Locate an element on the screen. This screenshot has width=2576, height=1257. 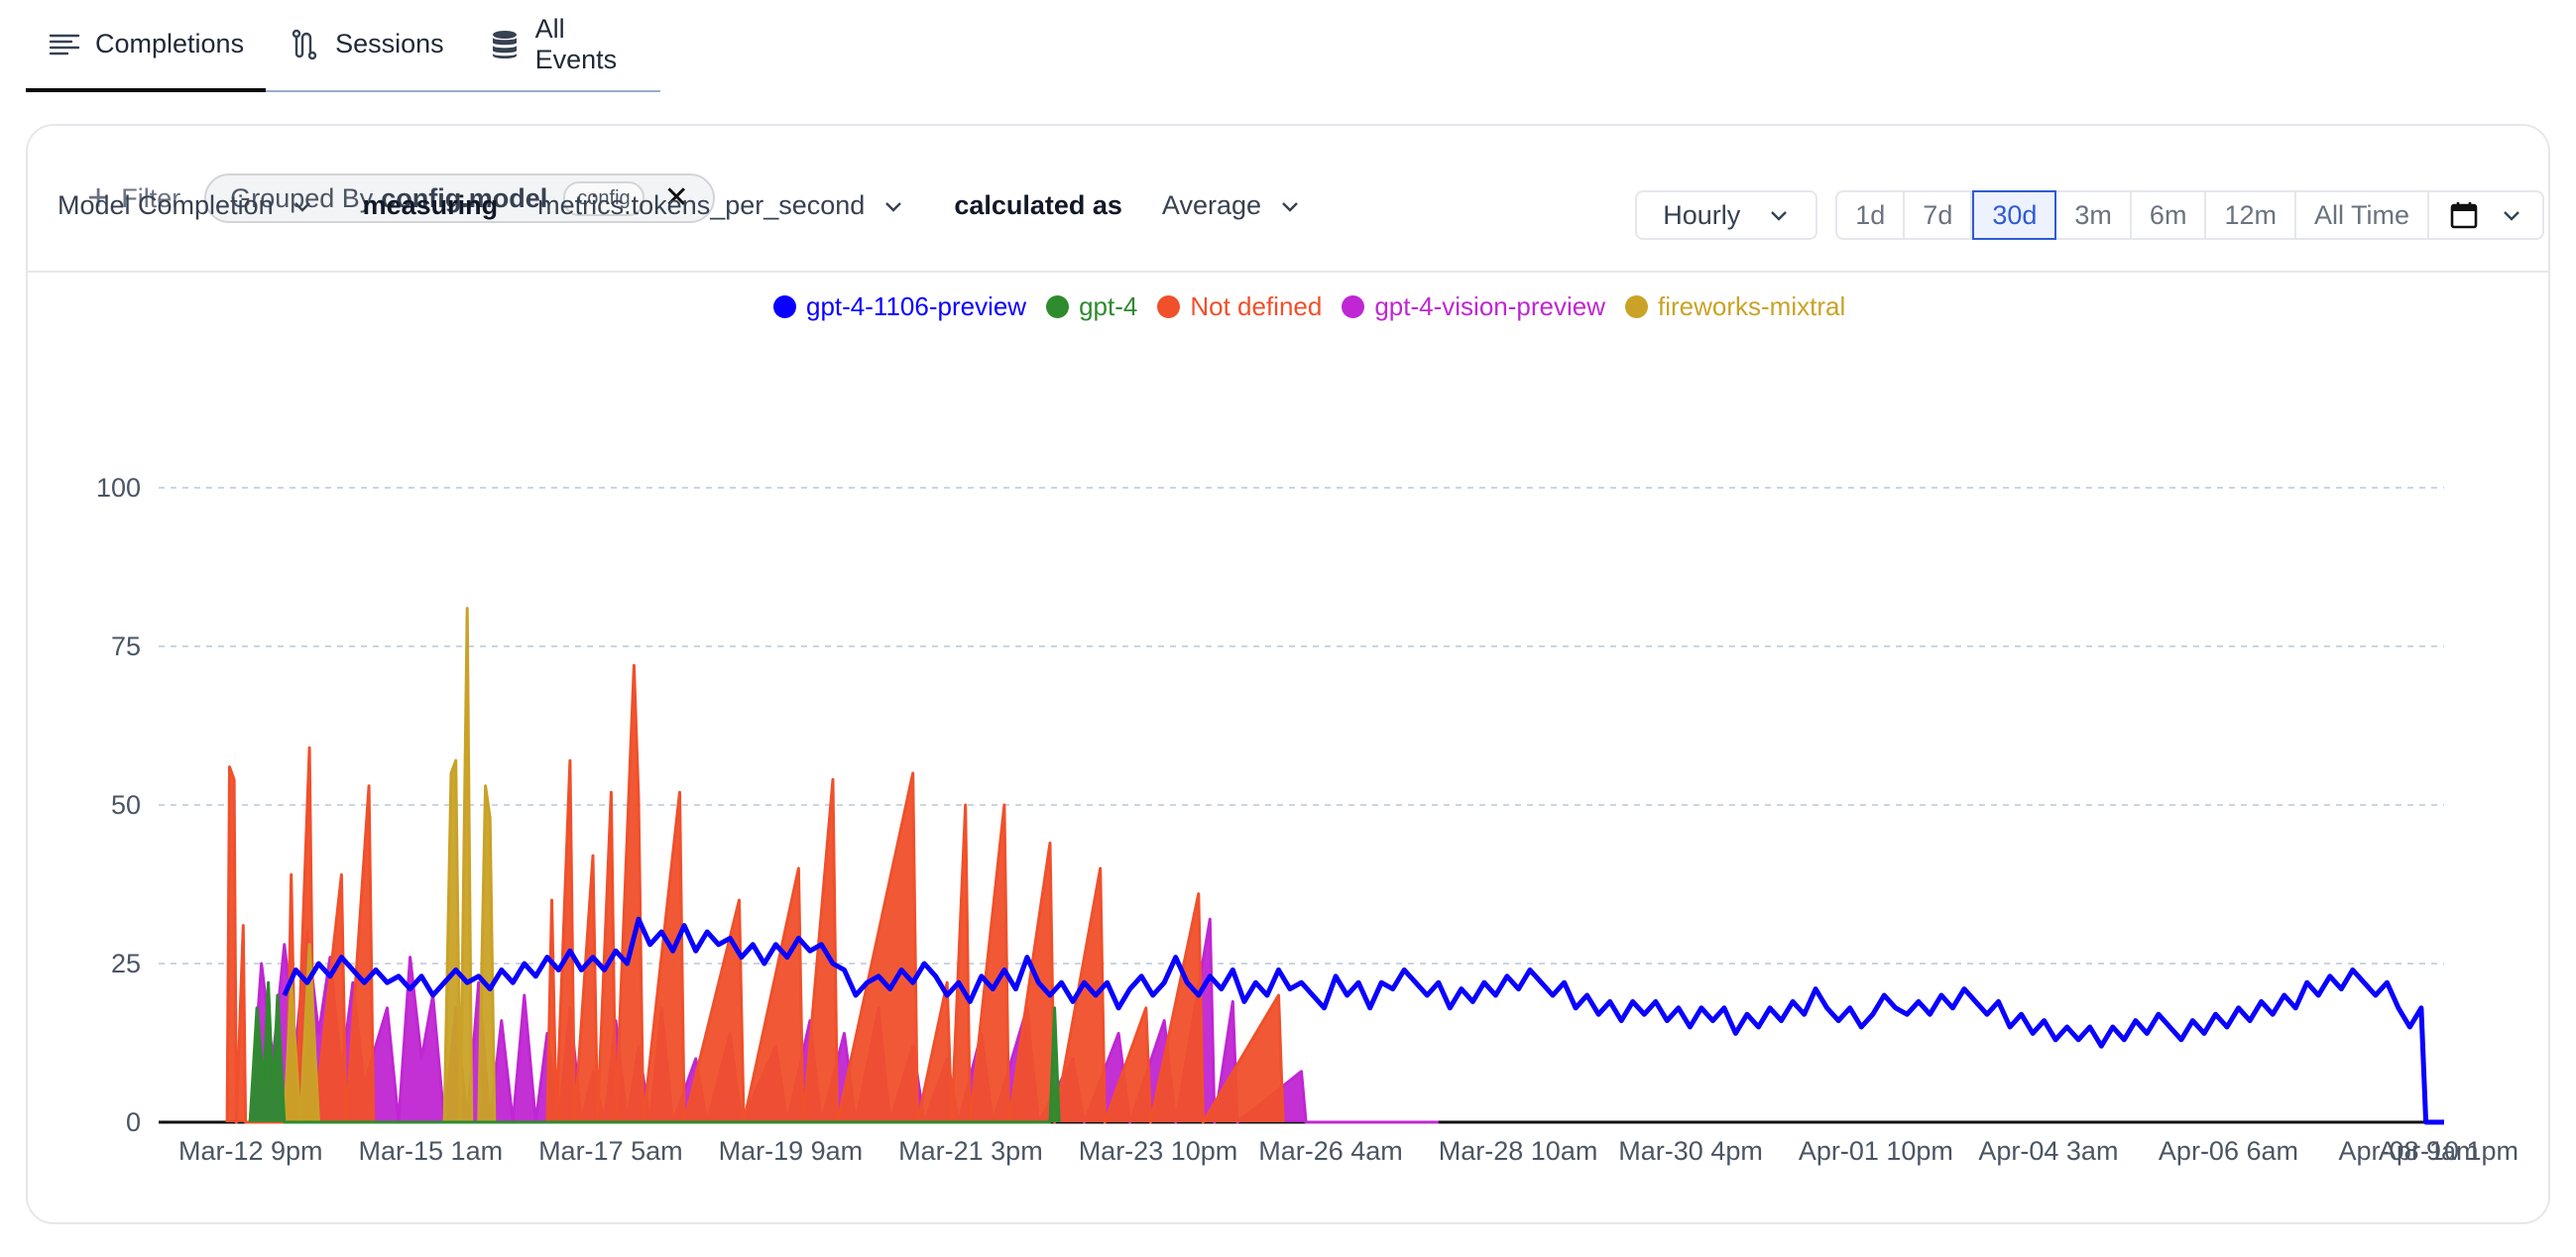
close-icon: ✕ is located at coordinates (676, 198).